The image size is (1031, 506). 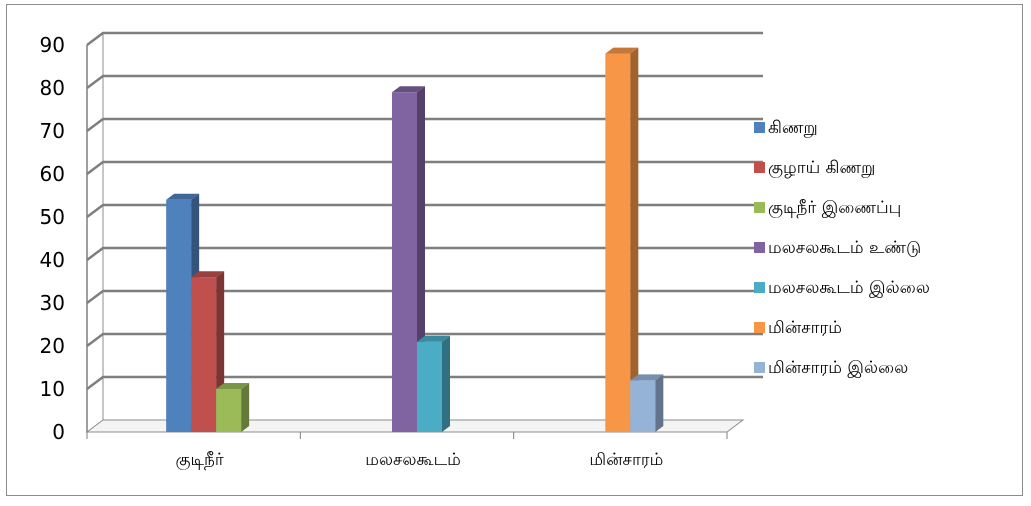 What do you see at coordinates (52, 217) in the screenshot?
I see `y-tick-label: 50` at bounding box center [52, 217].